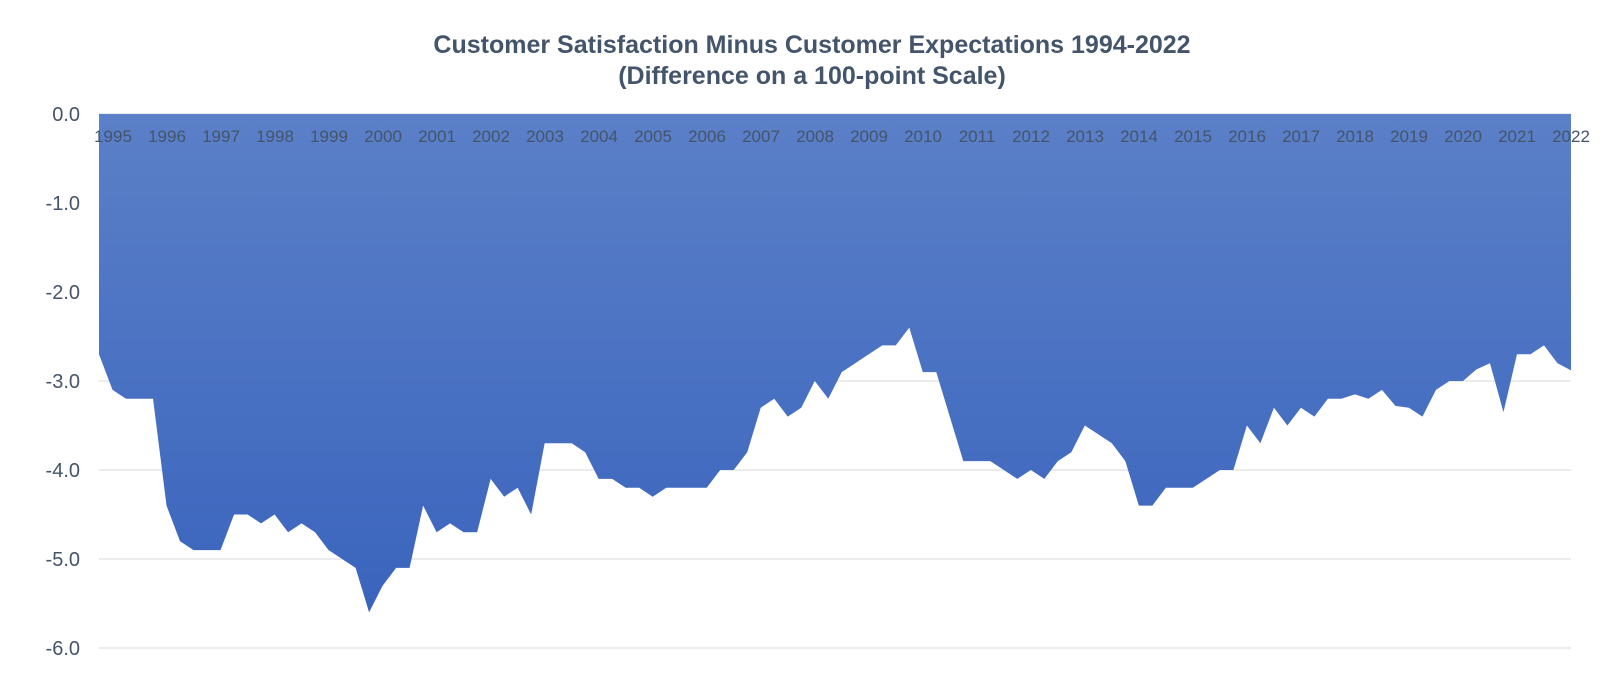 The width and height of the screenshot is (1624, 688). What do you see at coordinates (66, 115) in the screenshot?
I see `y-tick-label: 0.0` at bounding box center [66, 115].